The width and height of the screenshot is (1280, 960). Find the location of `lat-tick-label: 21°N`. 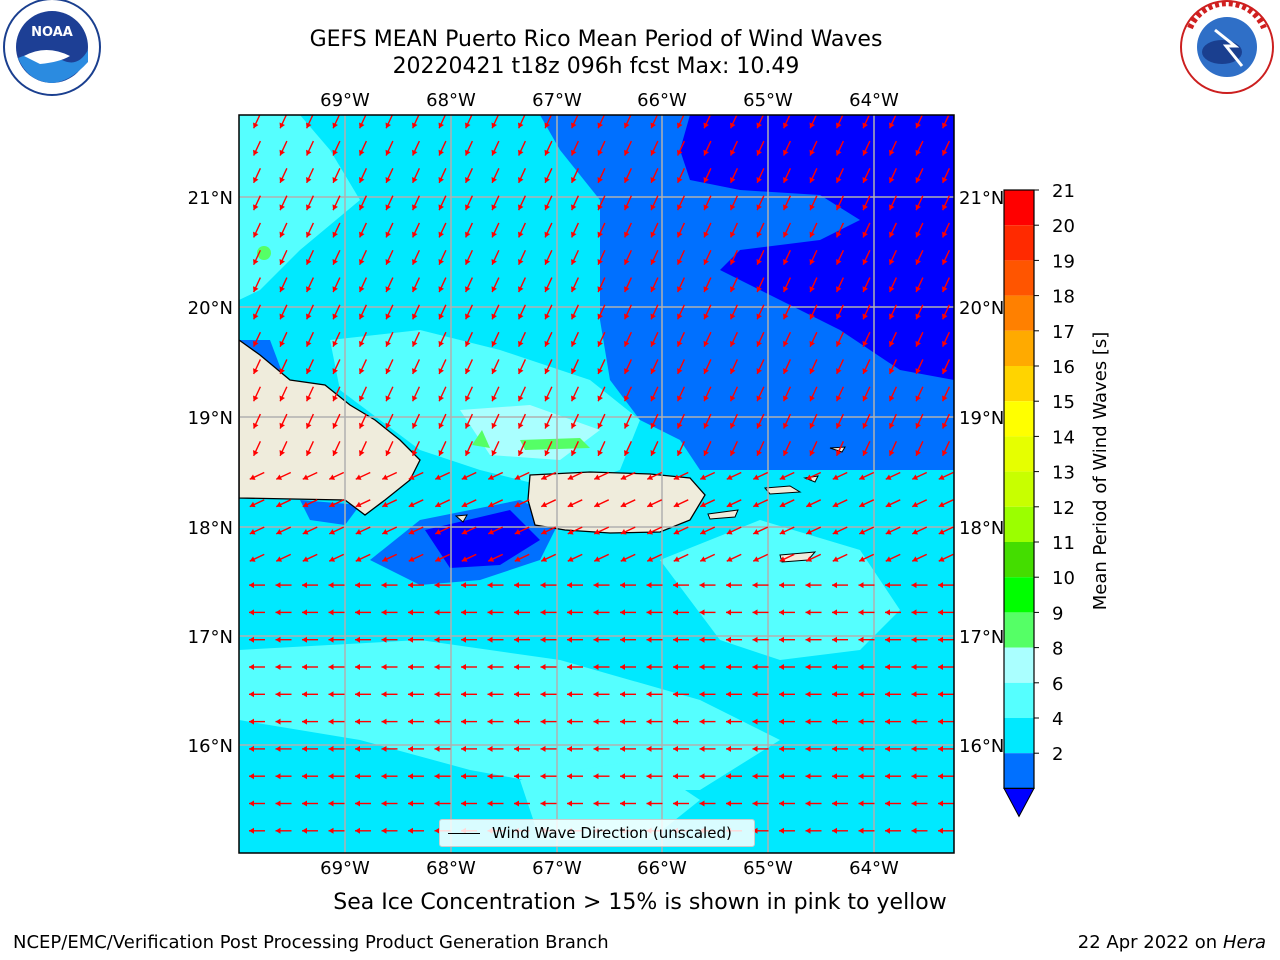

lat-tick-label: 21°N is located at coordinates (210, 198).